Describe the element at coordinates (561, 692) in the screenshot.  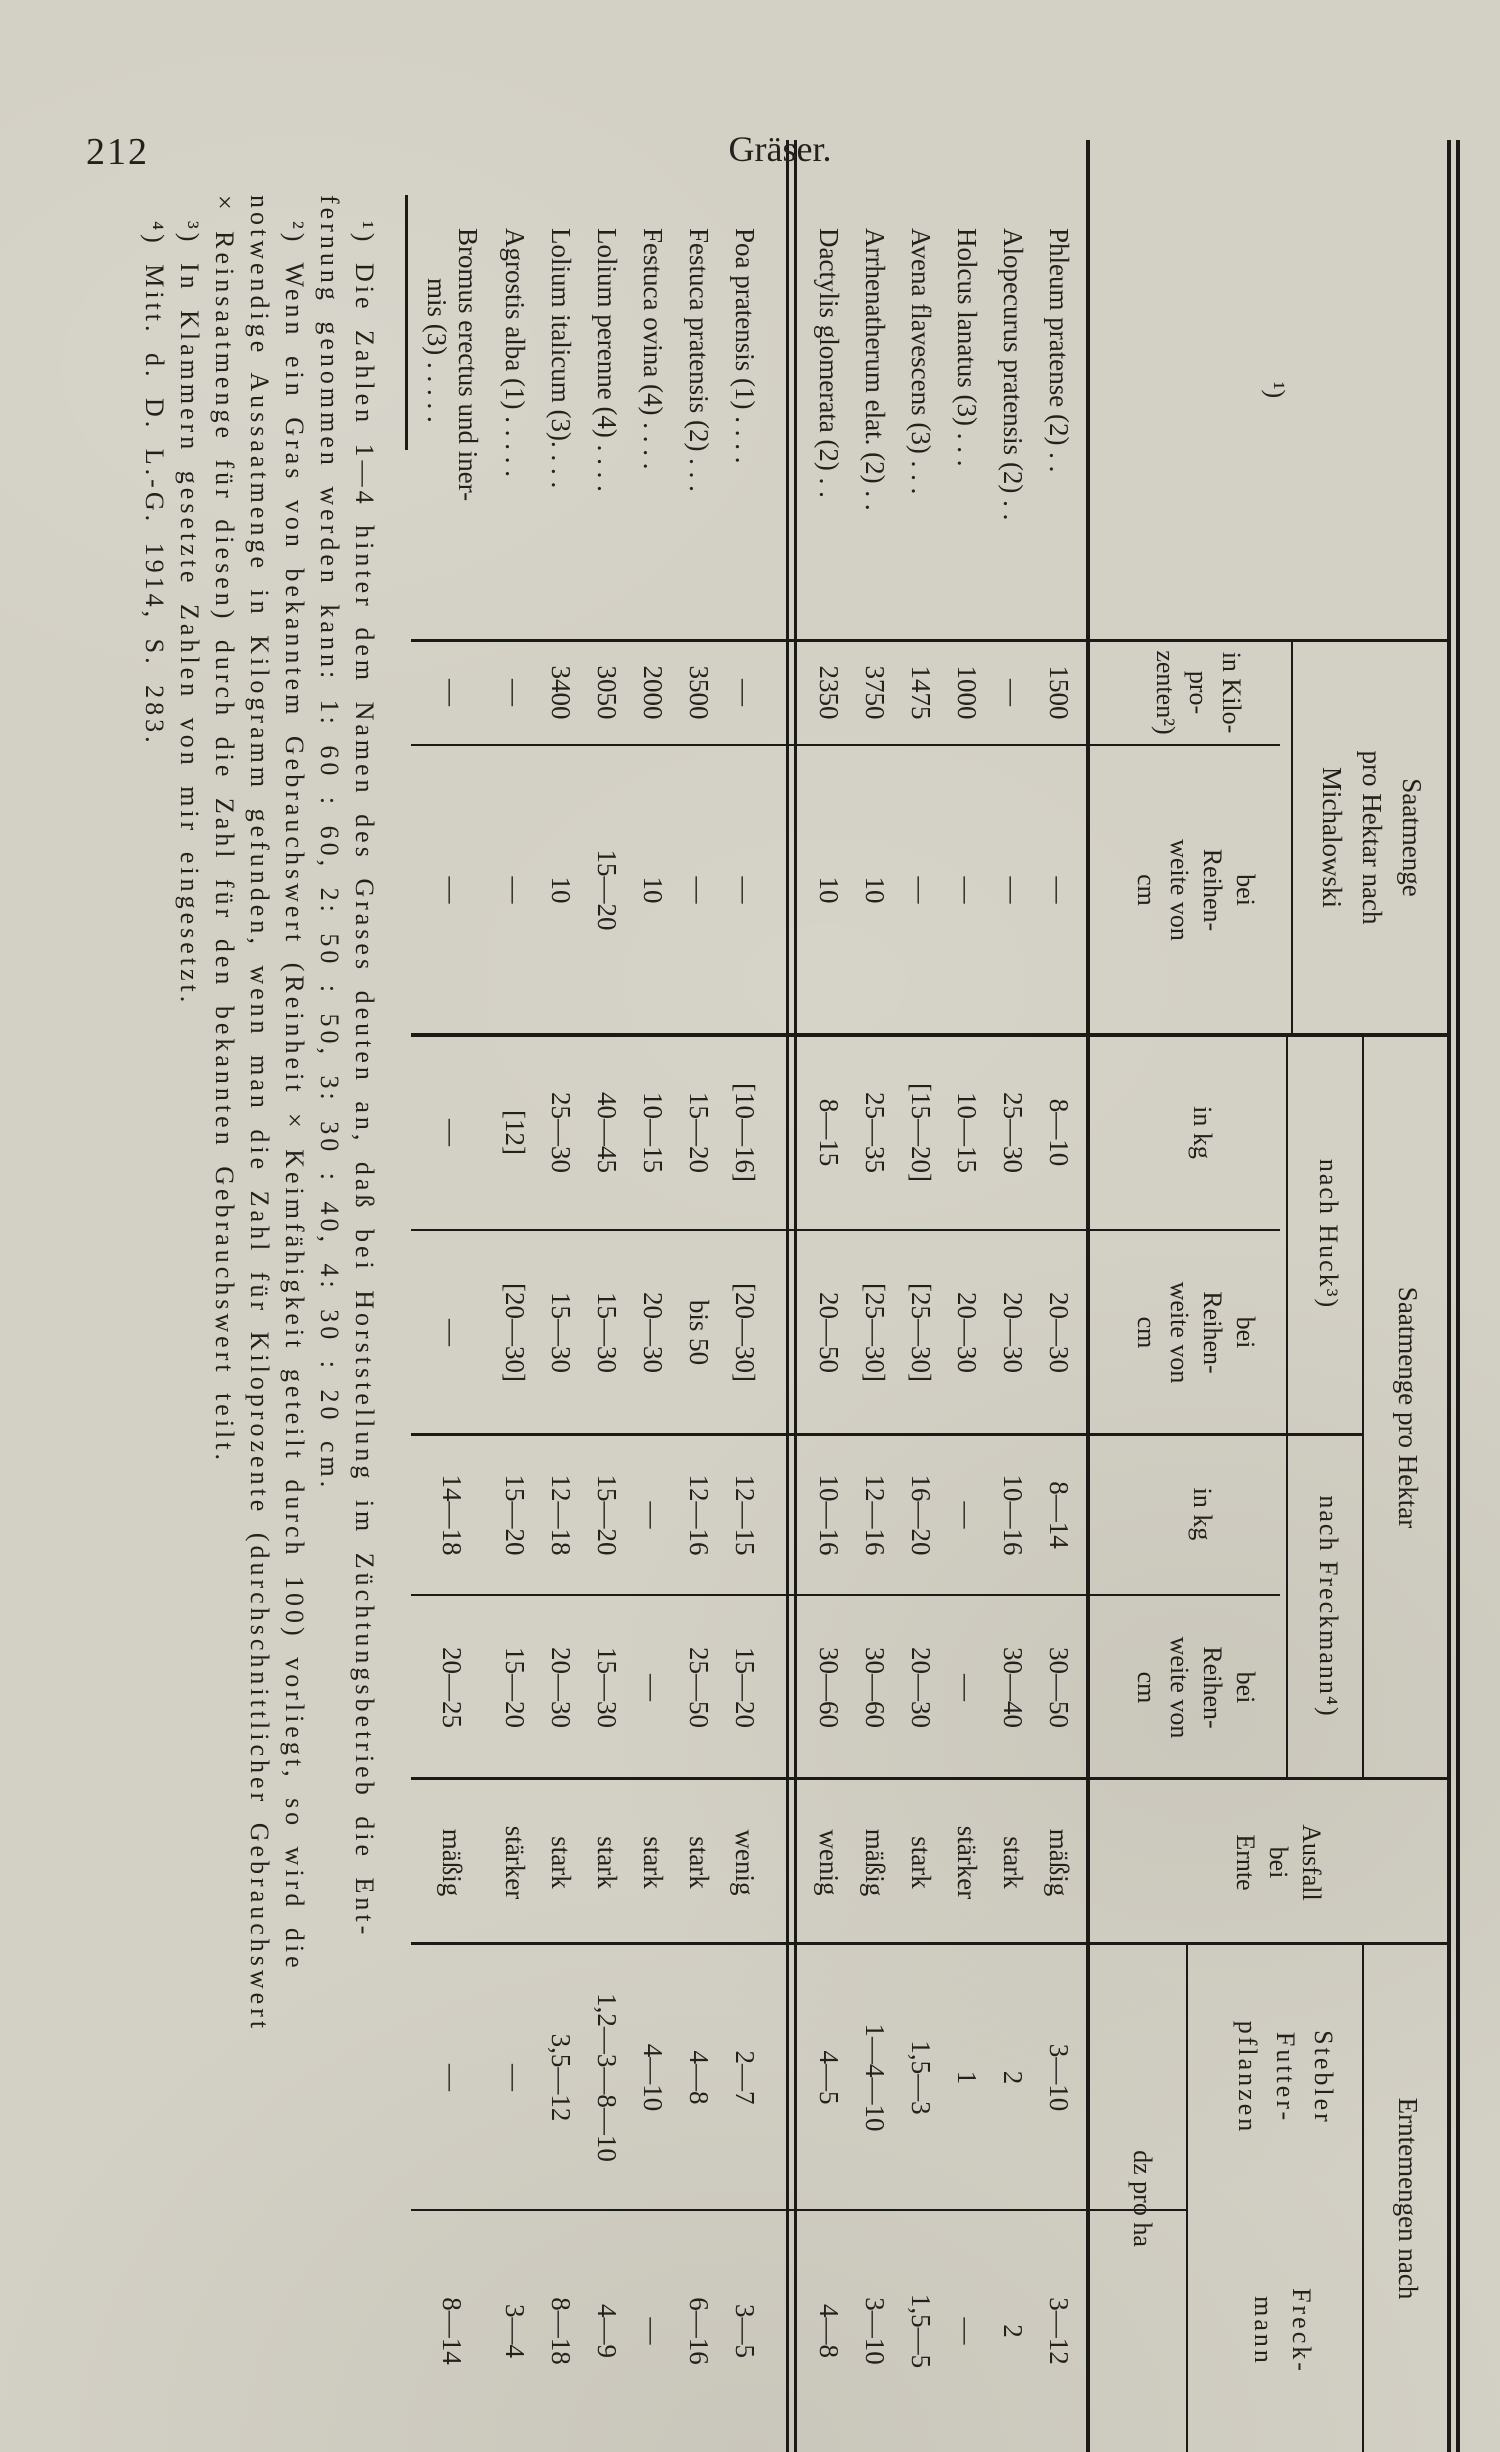
I see `cell-michalowski-kiloprozente: 3400` at that location.